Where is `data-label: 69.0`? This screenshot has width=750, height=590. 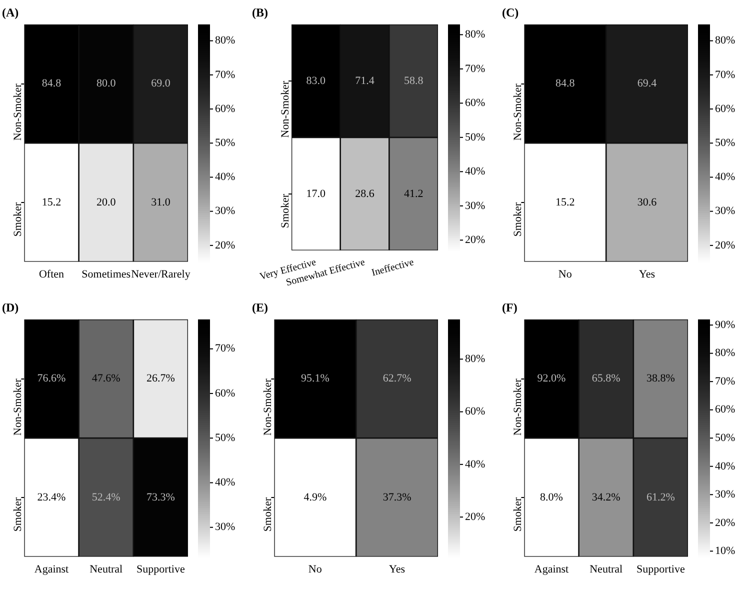 data-label: 69.0 is located at coordinates (161, 84).